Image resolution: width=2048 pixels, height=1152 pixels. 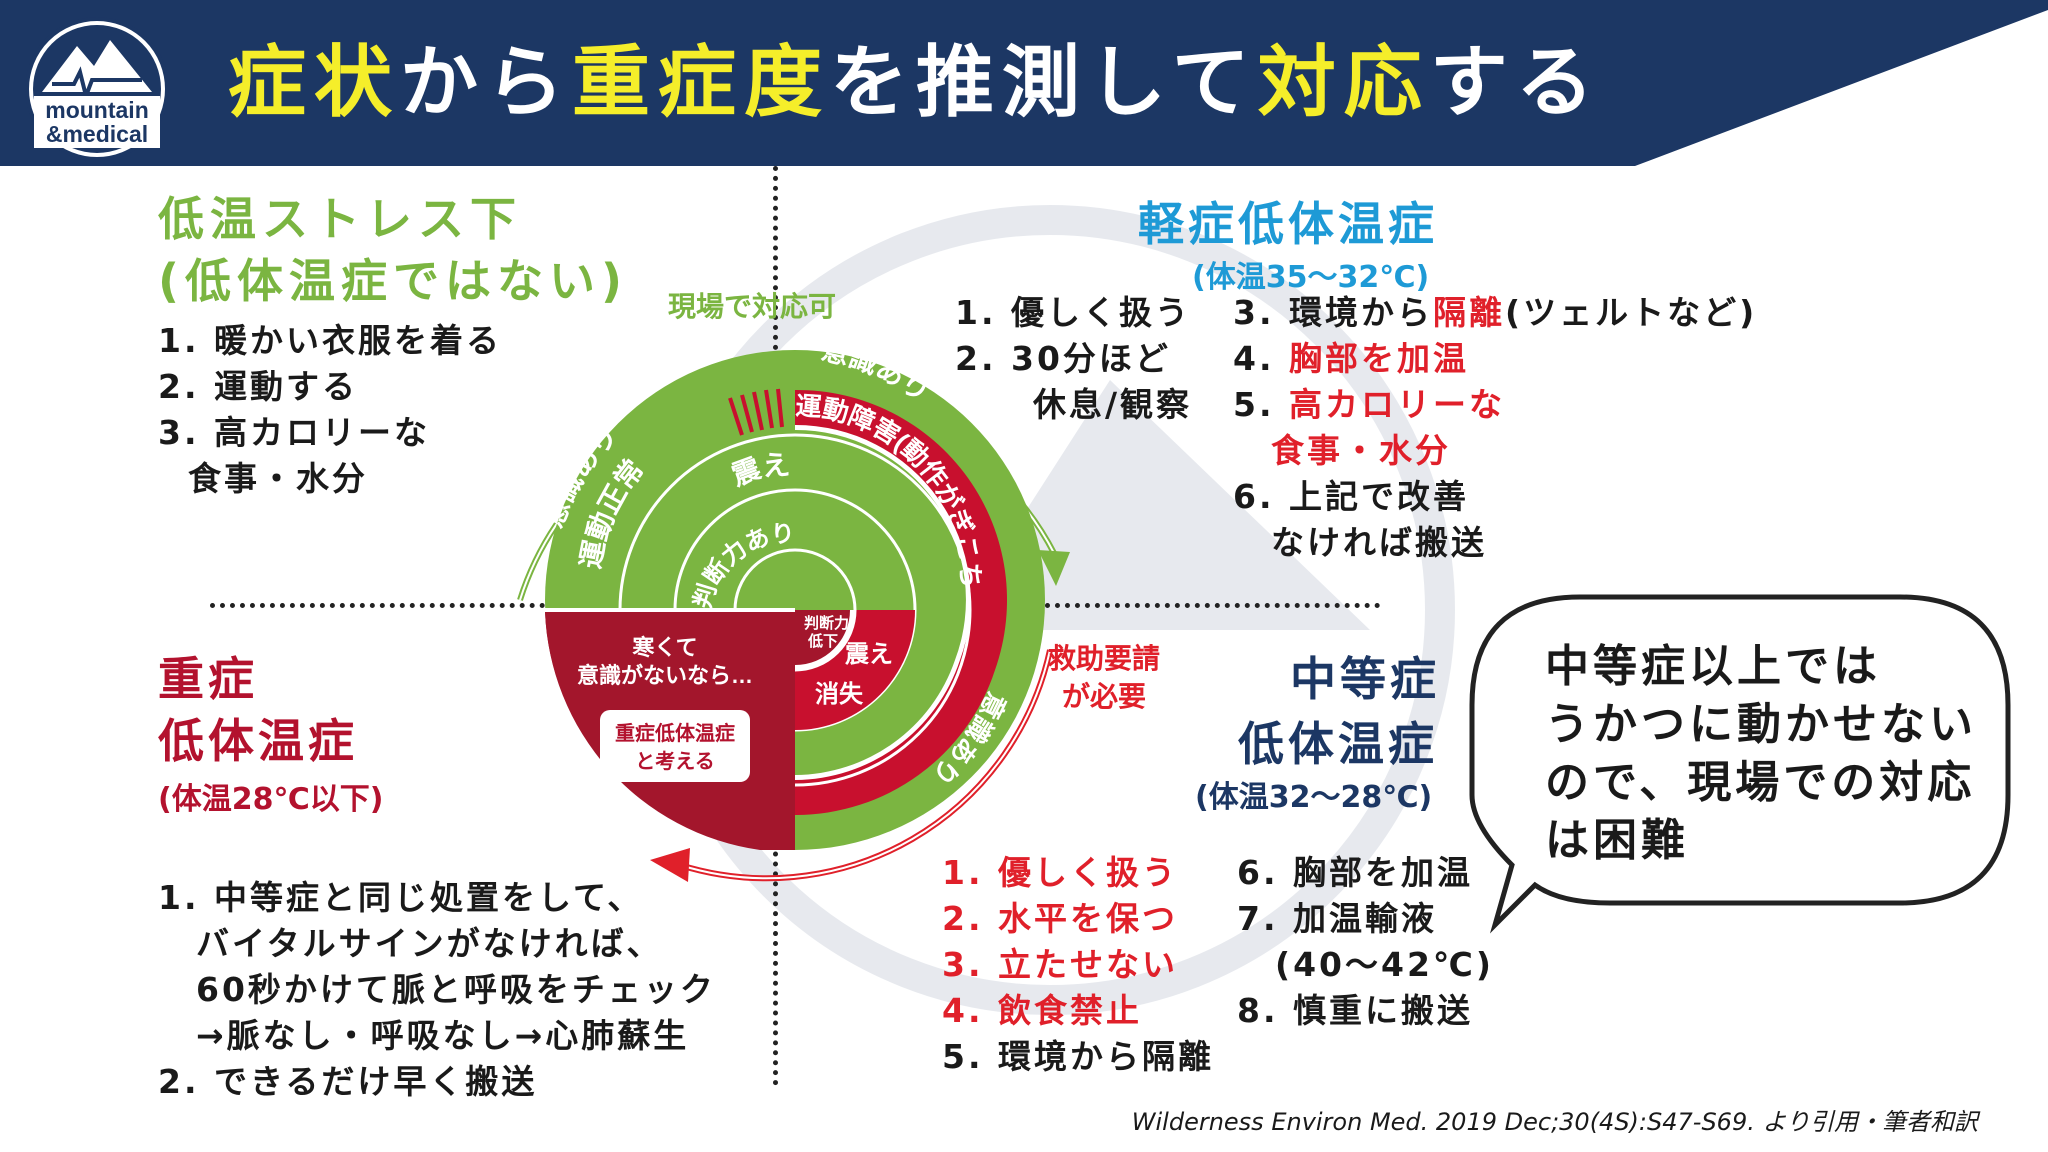 What do you see at coordinates (1337, 918) in the screenshot?
I see `list-item: 7. 加温輸液` at bounding box center [1337, 918].